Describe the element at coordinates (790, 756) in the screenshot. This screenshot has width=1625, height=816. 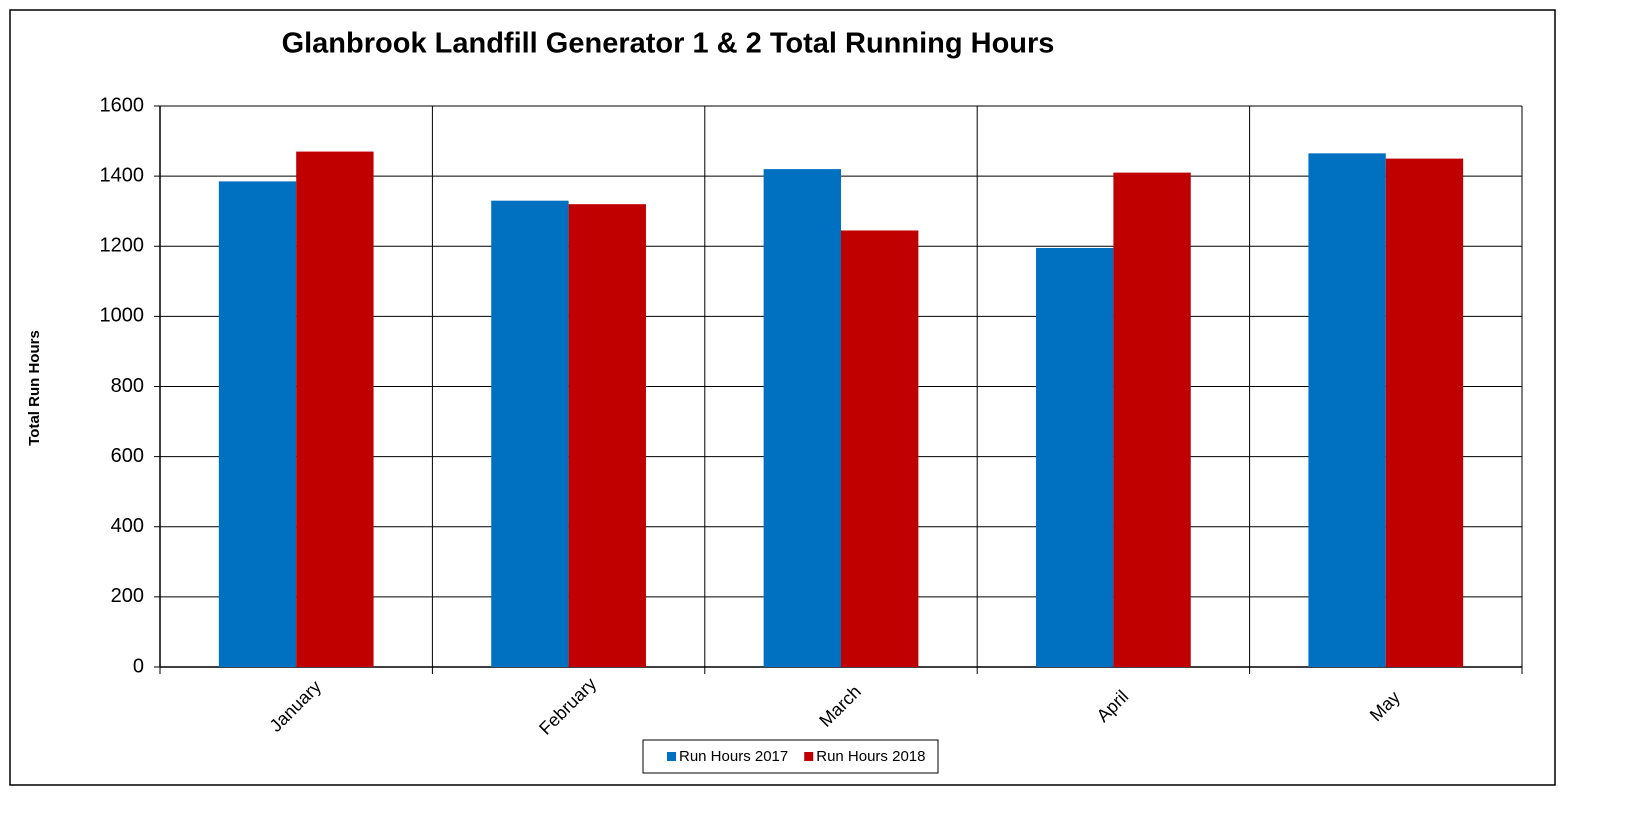
I see `legend-box` at that location.